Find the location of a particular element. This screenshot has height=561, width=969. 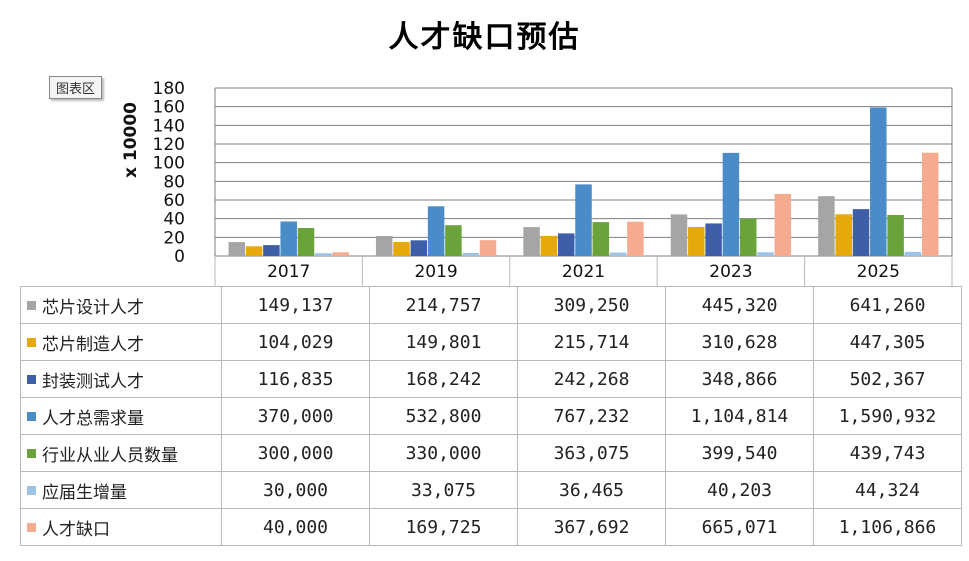

x-tick-label: 2019 is located at coordinates (435, 272).